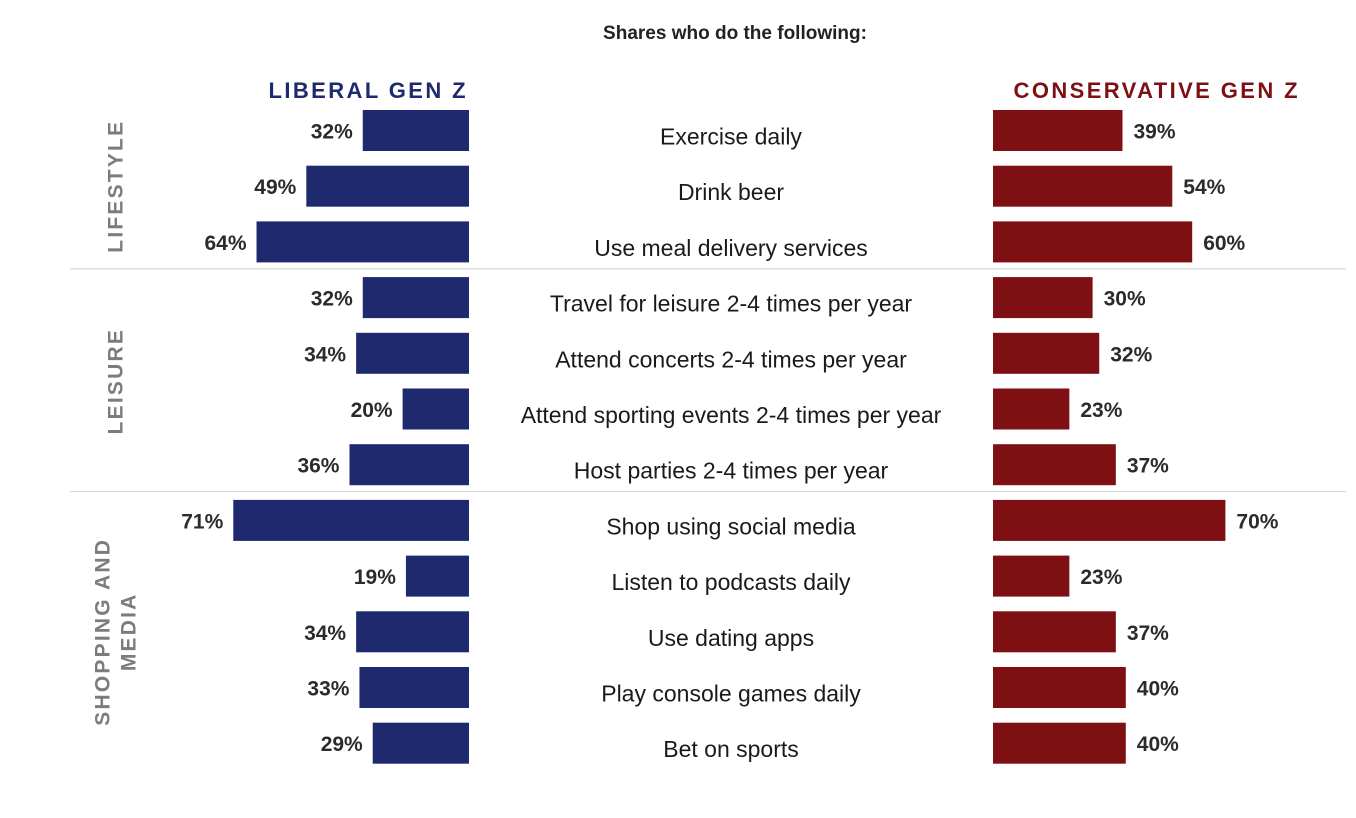 The width and height of the screenshot is (1356, 818). What do you see at coordinates (731, 638) in the screenshot?
I see `category-label: Use dating apps` at bounding box center [731, 638].